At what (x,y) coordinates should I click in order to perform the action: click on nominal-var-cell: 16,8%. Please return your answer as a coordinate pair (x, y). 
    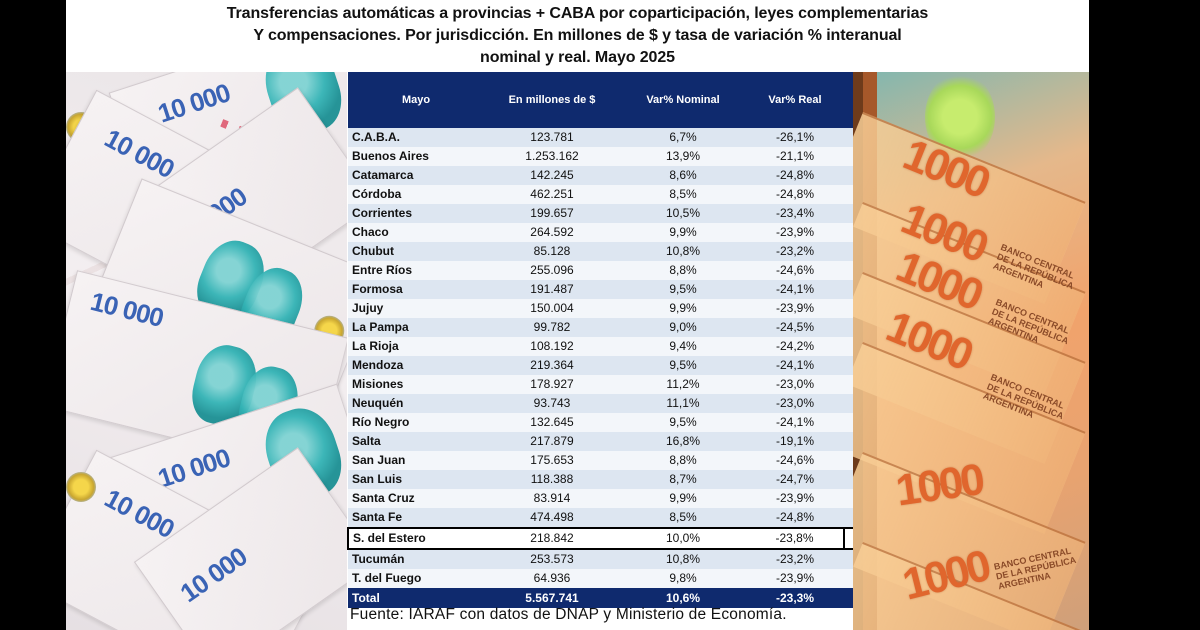
    Looking at the image, I should click on (683, 441).